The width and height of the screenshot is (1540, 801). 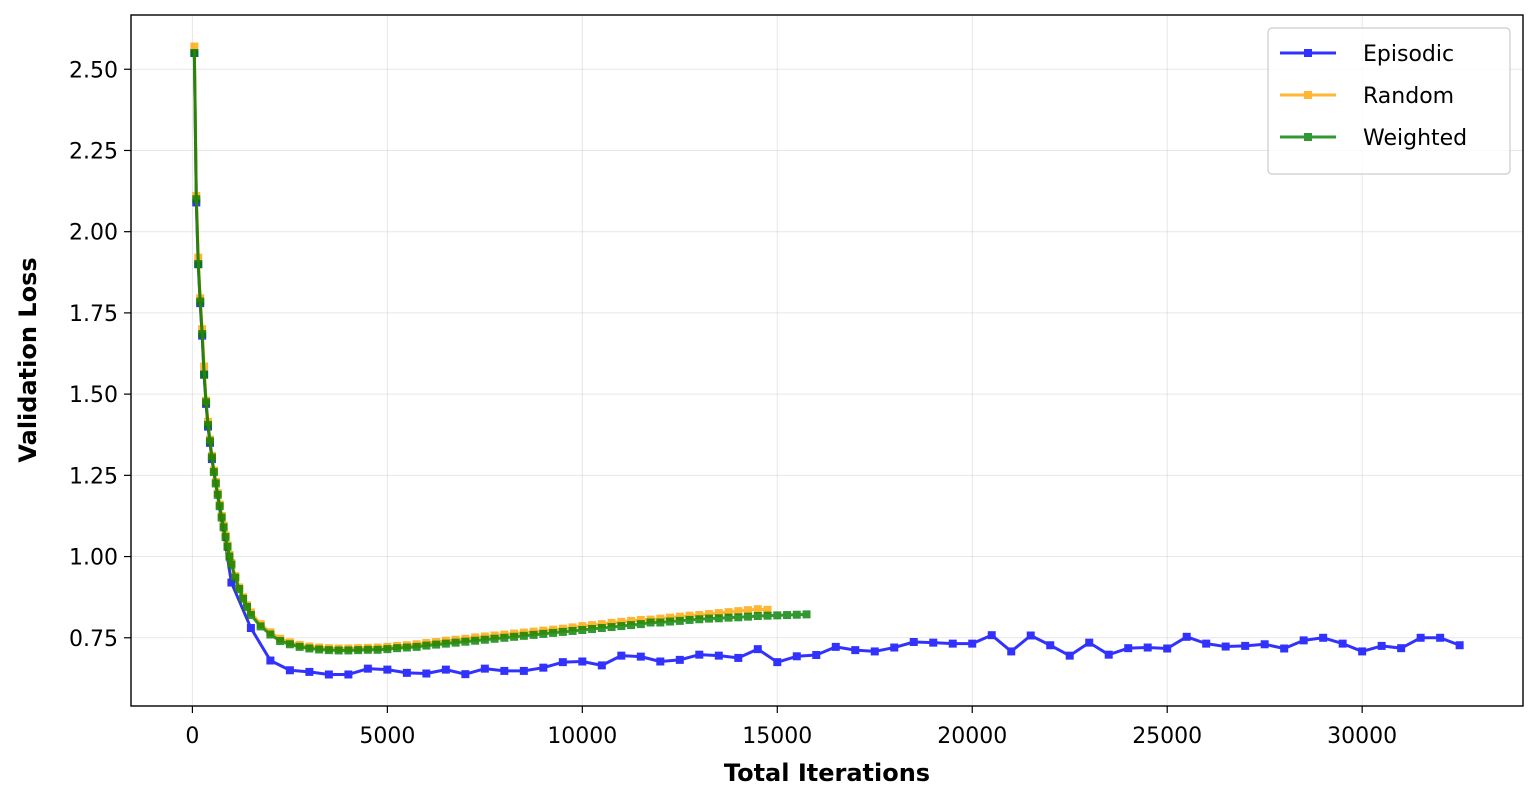 What do you see at coordinates (1362, 736) in the screenshot?
I see `x-tick-label: 30000` at bounding box center [1362, 736].